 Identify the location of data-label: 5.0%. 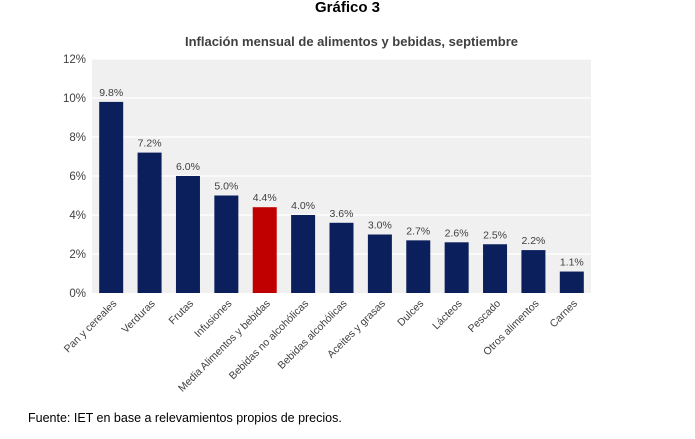
(226, 187).